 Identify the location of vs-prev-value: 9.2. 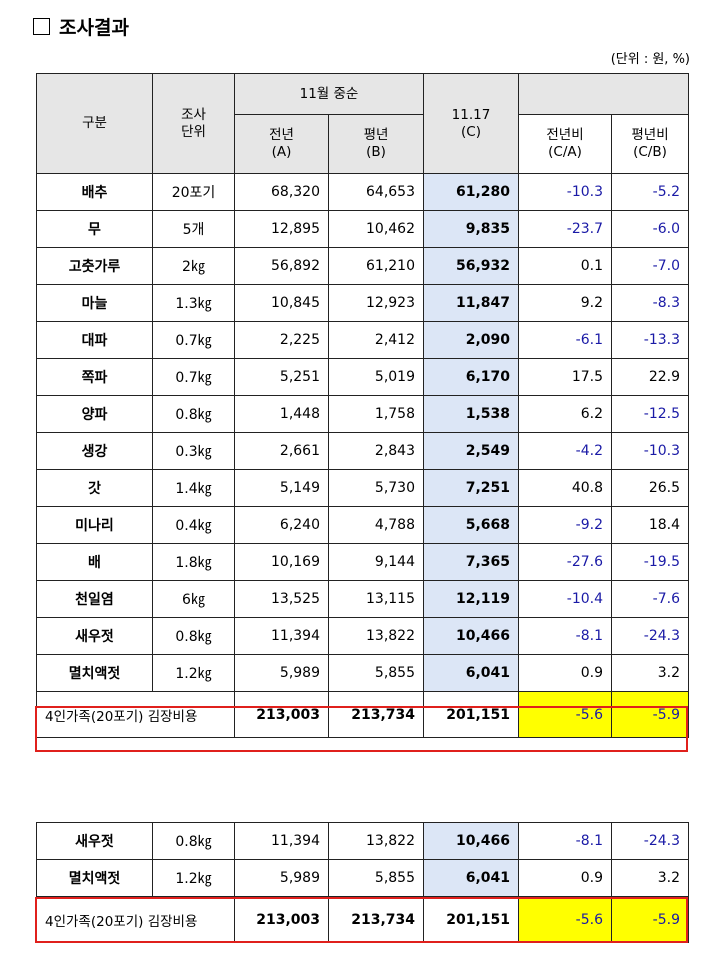
(565, 303).